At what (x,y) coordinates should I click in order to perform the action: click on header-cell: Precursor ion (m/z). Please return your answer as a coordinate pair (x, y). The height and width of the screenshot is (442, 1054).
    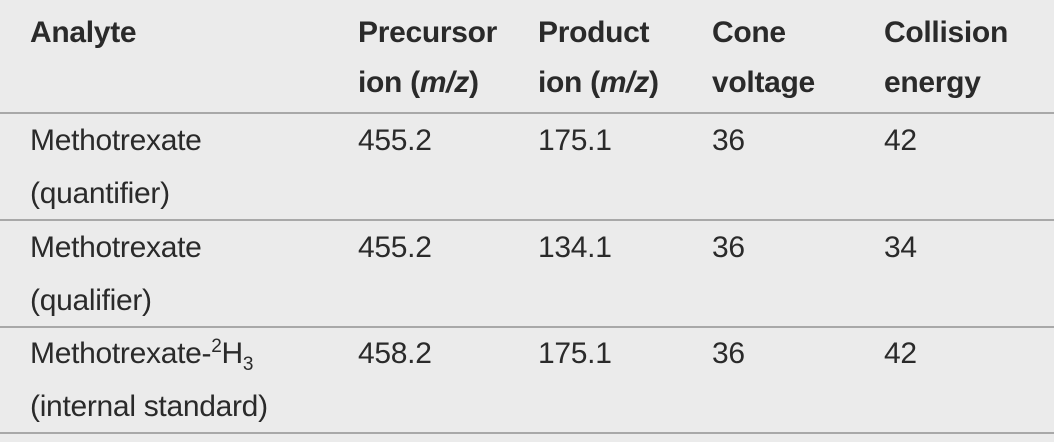
    Looking at the image, I should click on (427, 58).